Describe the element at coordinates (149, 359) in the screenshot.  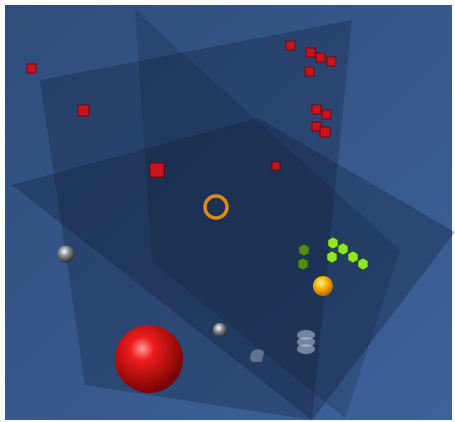
I see `red-sphere` at that location.